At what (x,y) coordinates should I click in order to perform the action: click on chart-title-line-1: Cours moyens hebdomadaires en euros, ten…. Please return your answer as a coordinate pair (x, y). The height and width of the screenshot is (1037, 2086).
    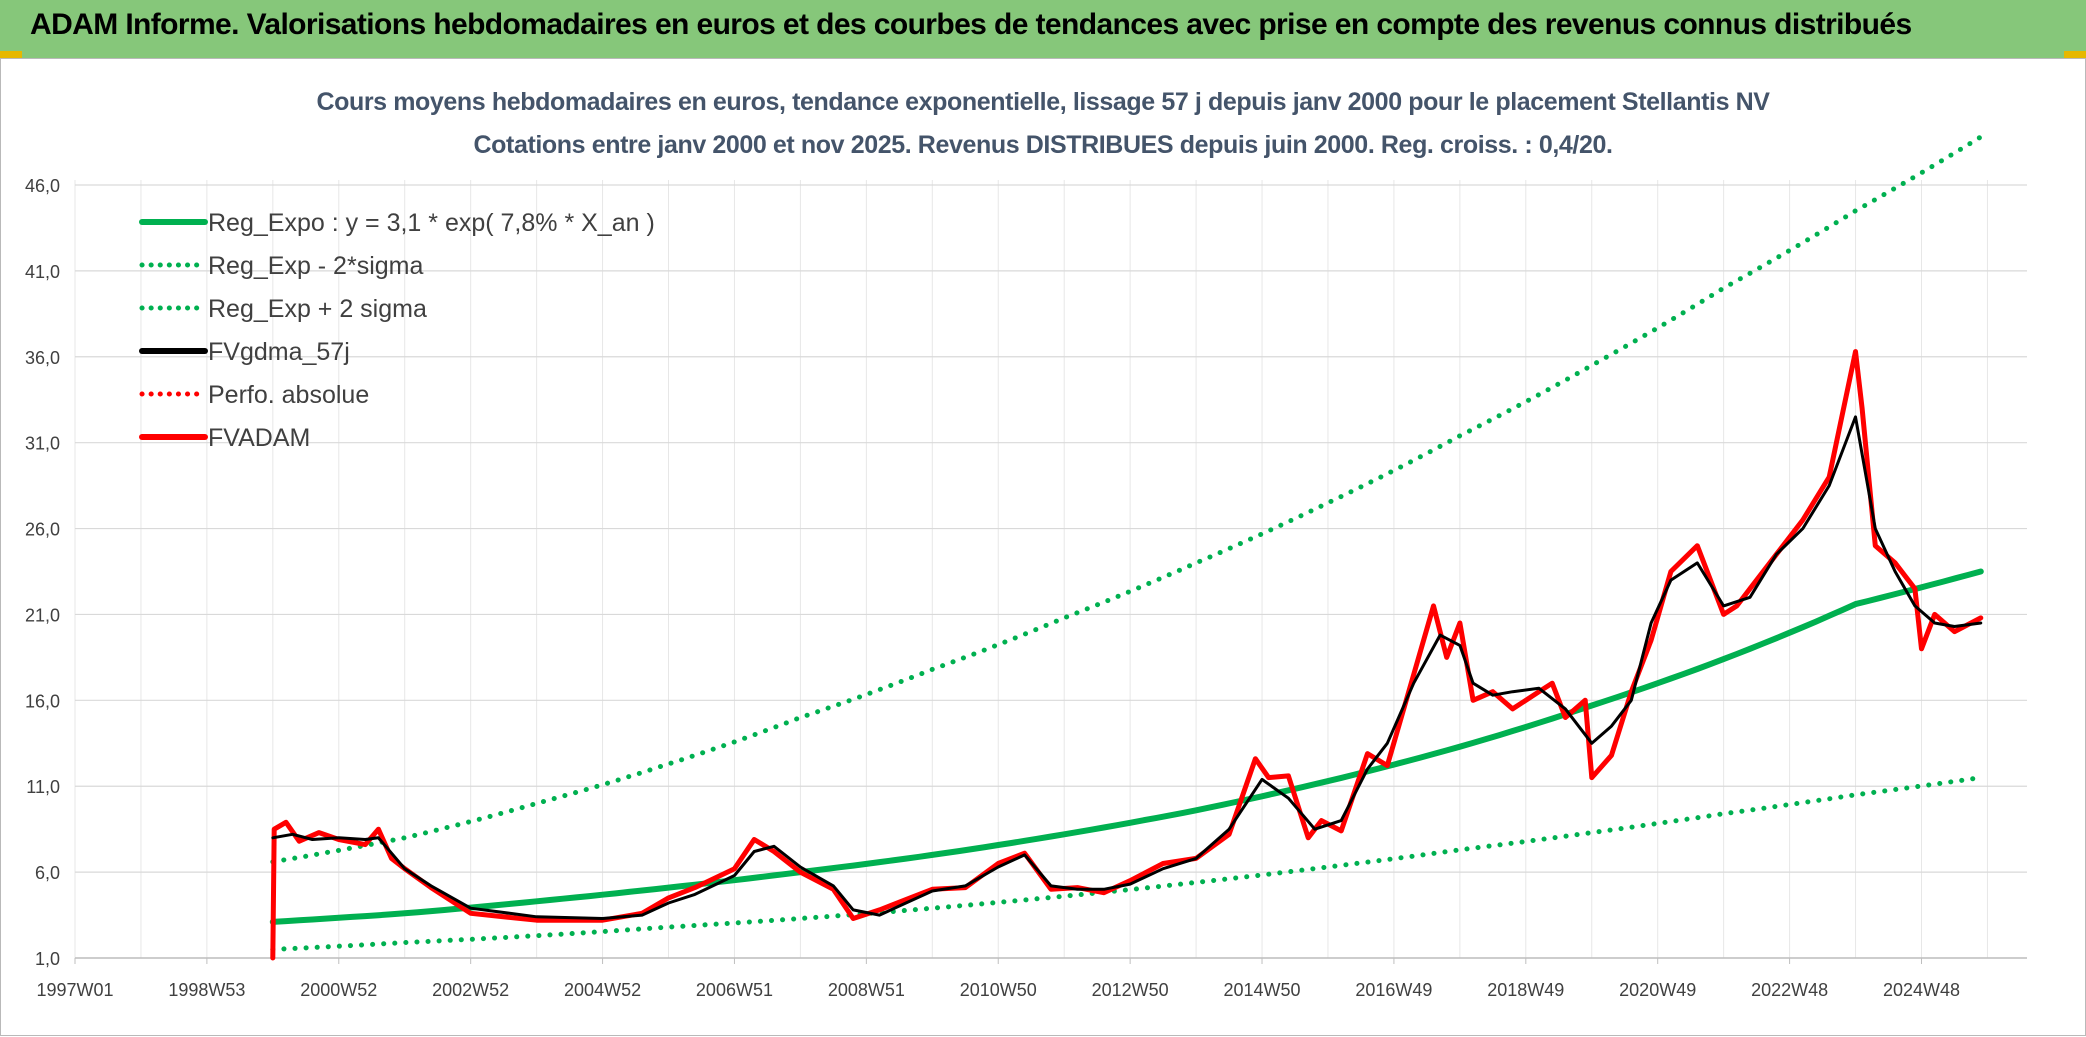
    Looking at the image, I should click on (1043, 102).